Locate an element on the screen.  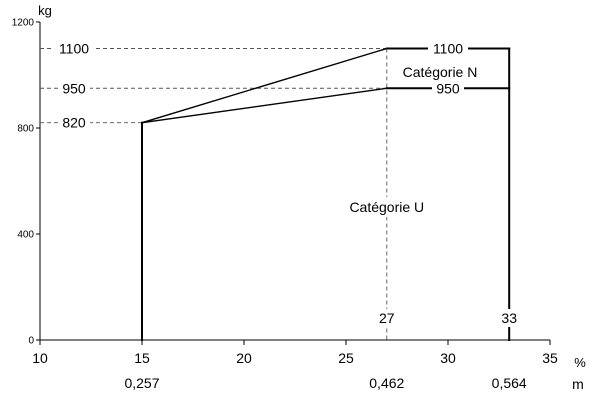
marker-label-27: 27 is located at coordinates (387, 318).